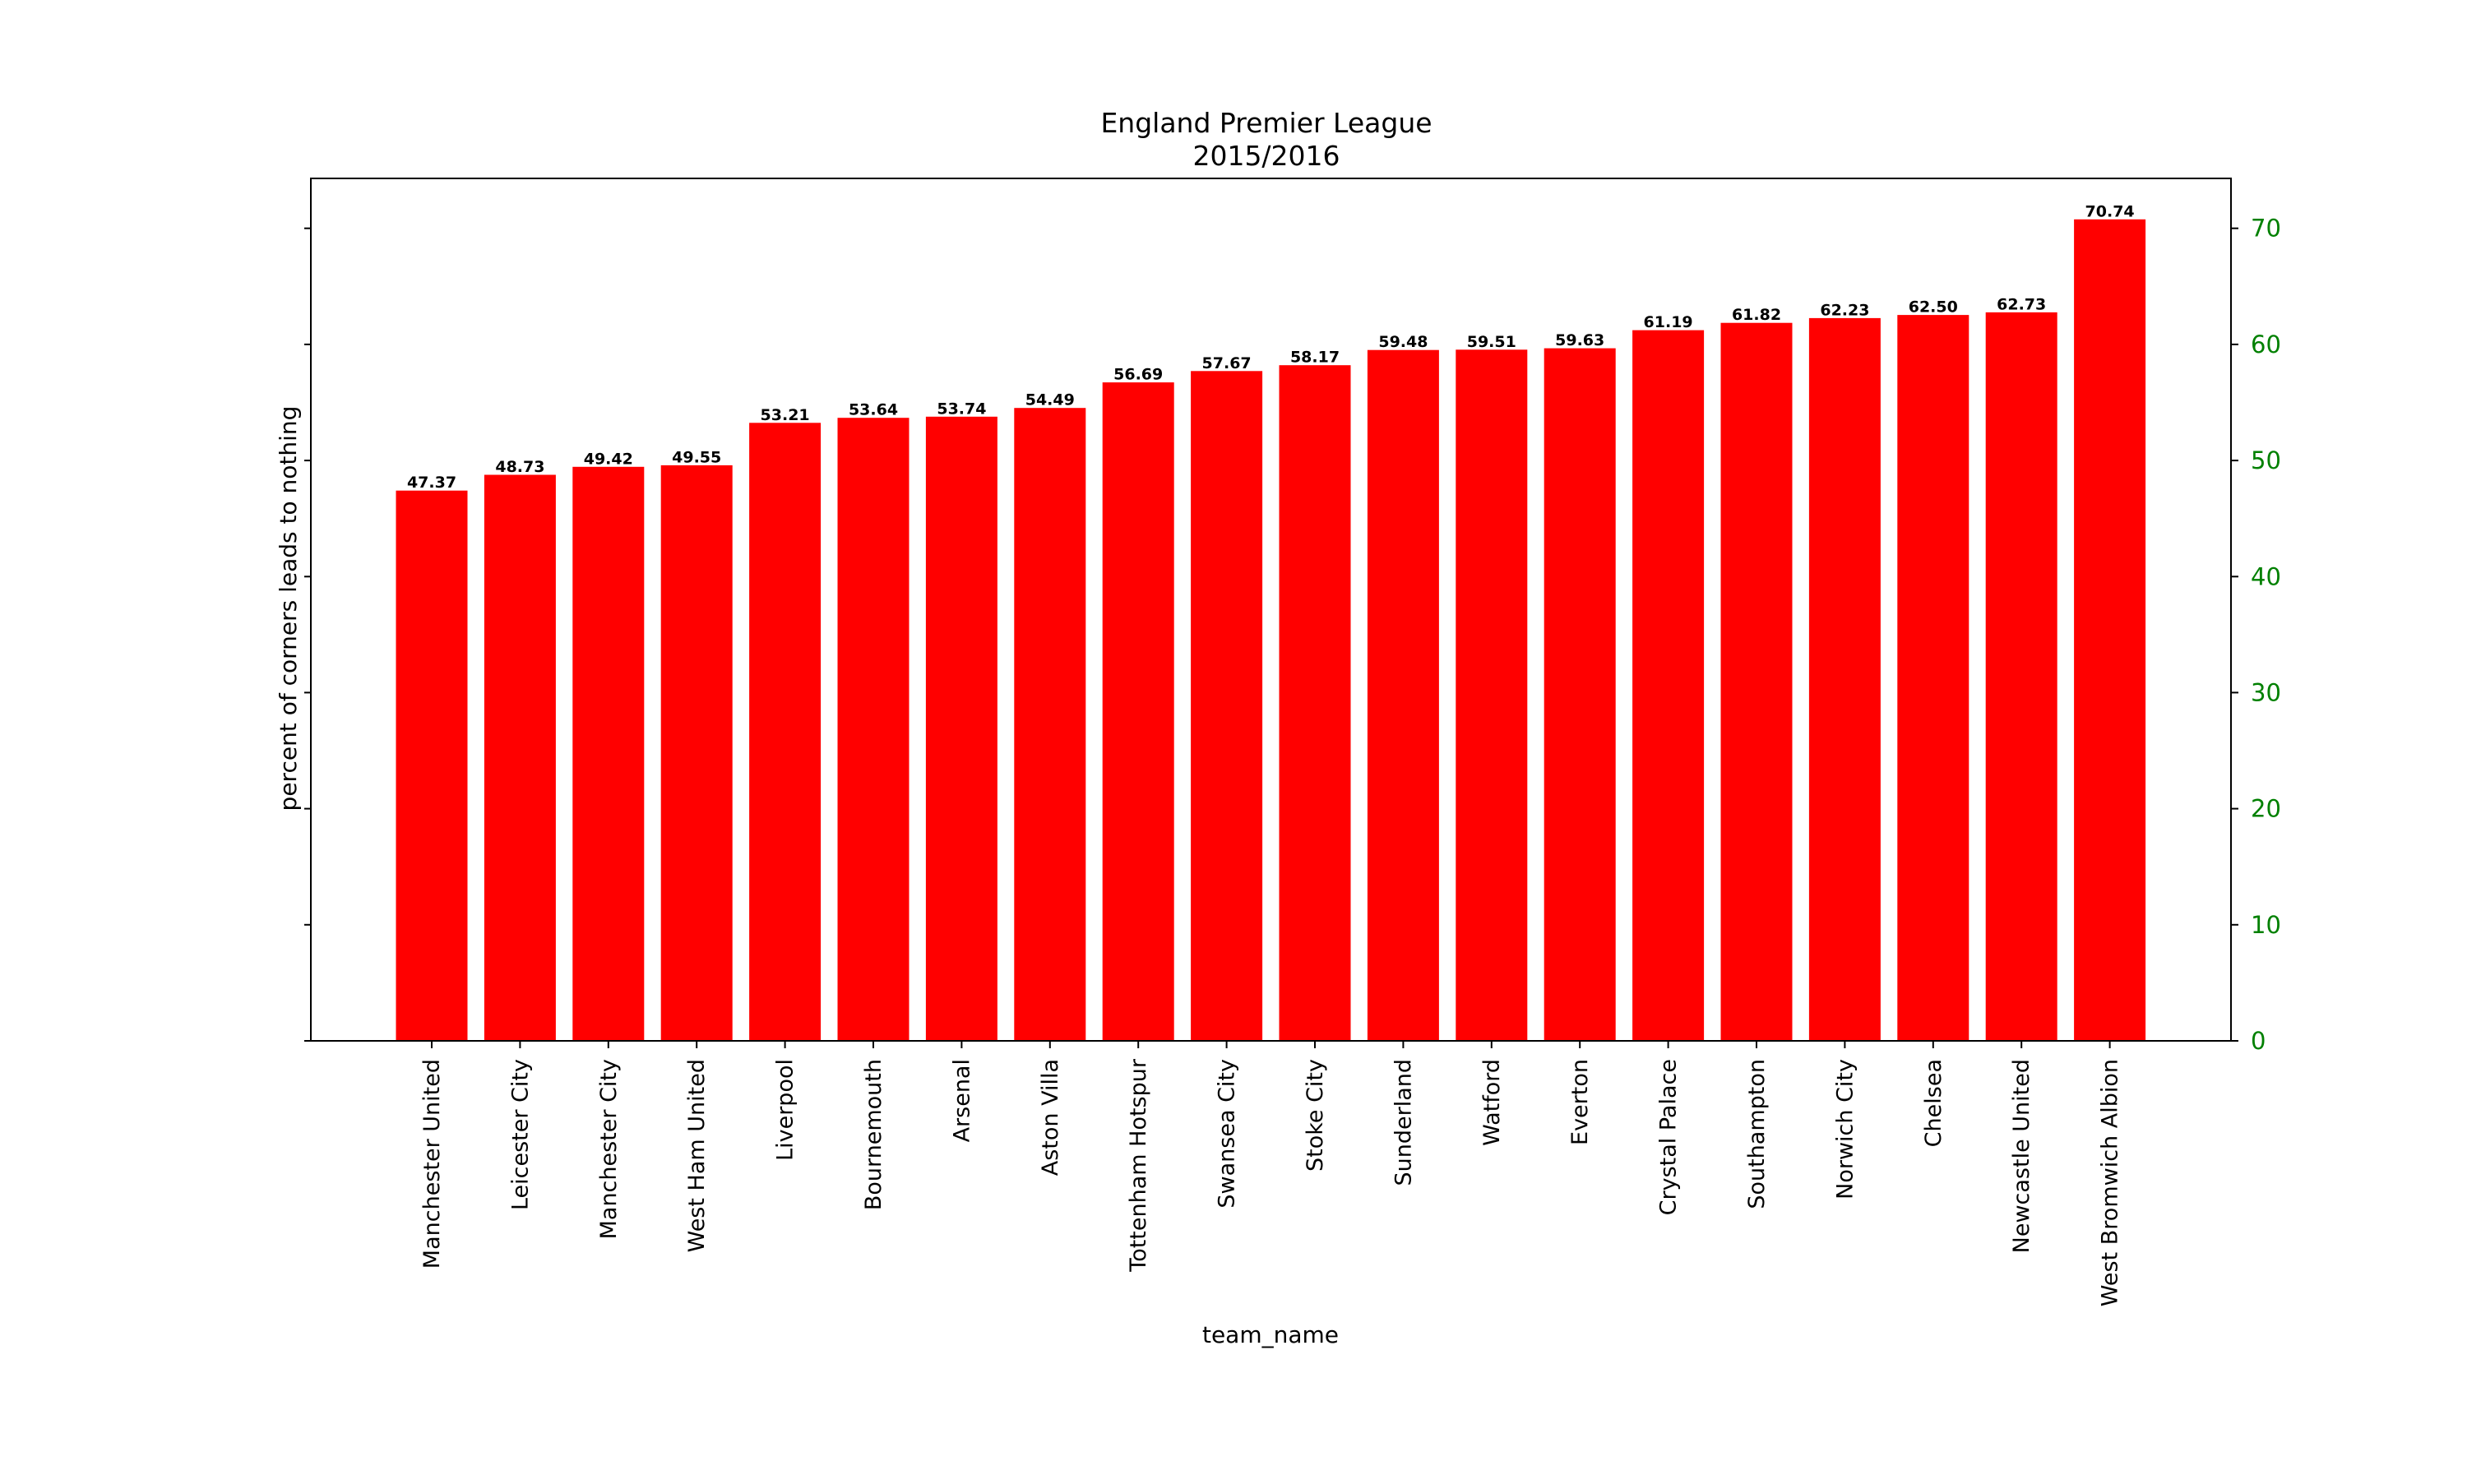  I want to click on data-label-crystal-palace: 61.19, so click(1668, 322).